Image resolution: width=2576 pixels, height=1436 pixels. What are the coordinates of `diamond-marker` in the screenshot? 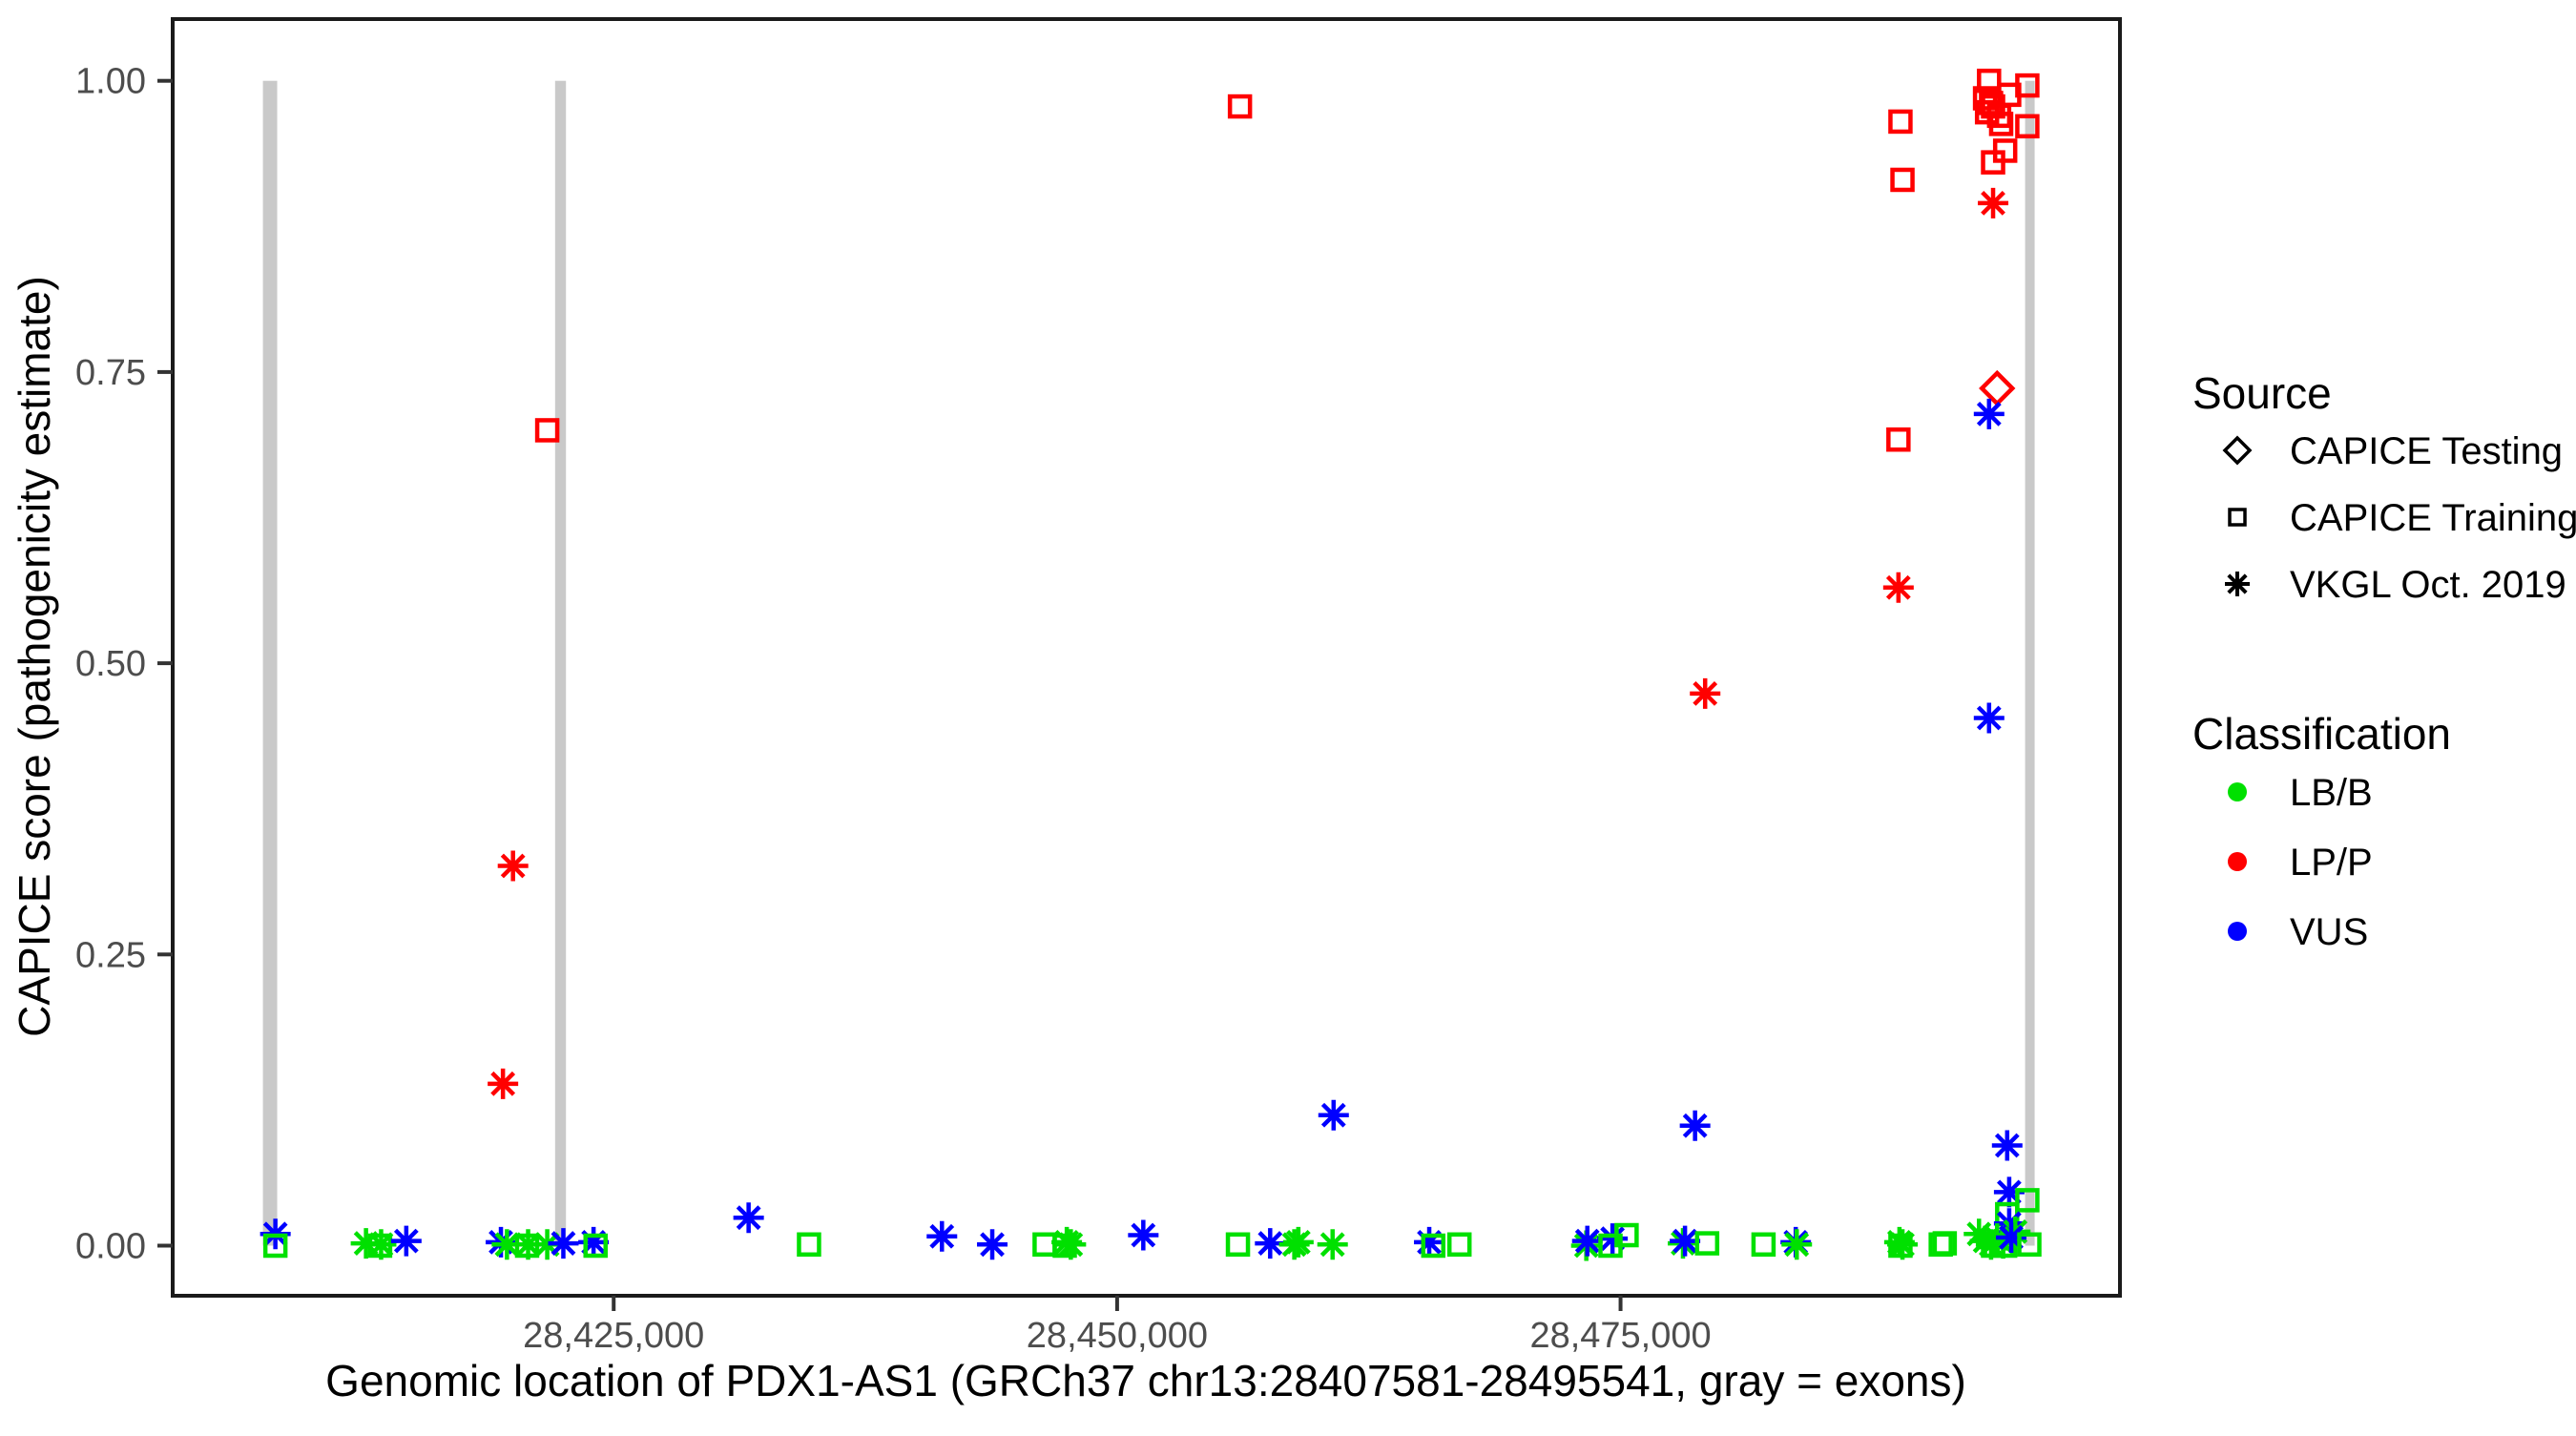 It's located at (1997, 388).